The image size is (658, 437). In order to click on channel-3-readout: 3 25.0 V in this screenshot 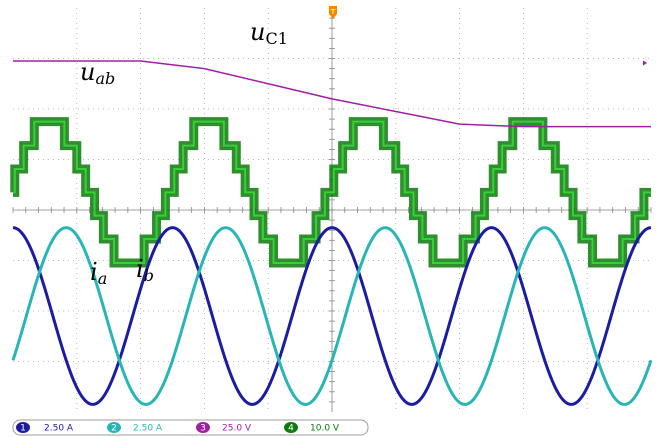, I will do `click(224, 428)`.